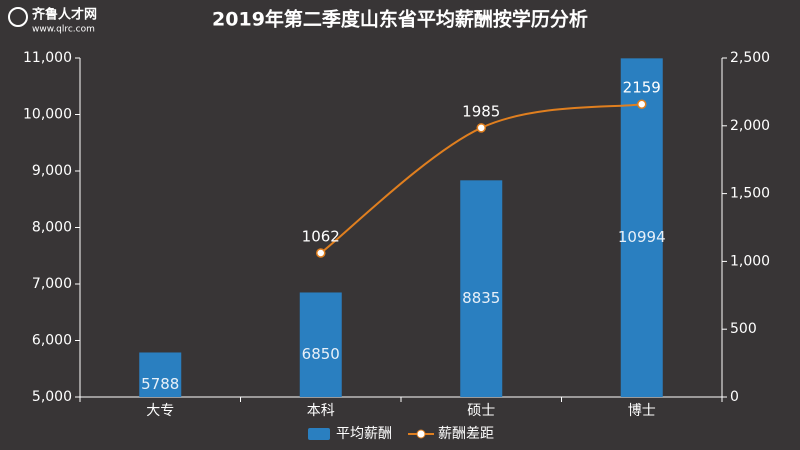 The image size is (800, 450). What do you see at coordinates (734, 397) in the screenshot?
I see `y2-tick-label: 0` at bounding box center [734, 397].